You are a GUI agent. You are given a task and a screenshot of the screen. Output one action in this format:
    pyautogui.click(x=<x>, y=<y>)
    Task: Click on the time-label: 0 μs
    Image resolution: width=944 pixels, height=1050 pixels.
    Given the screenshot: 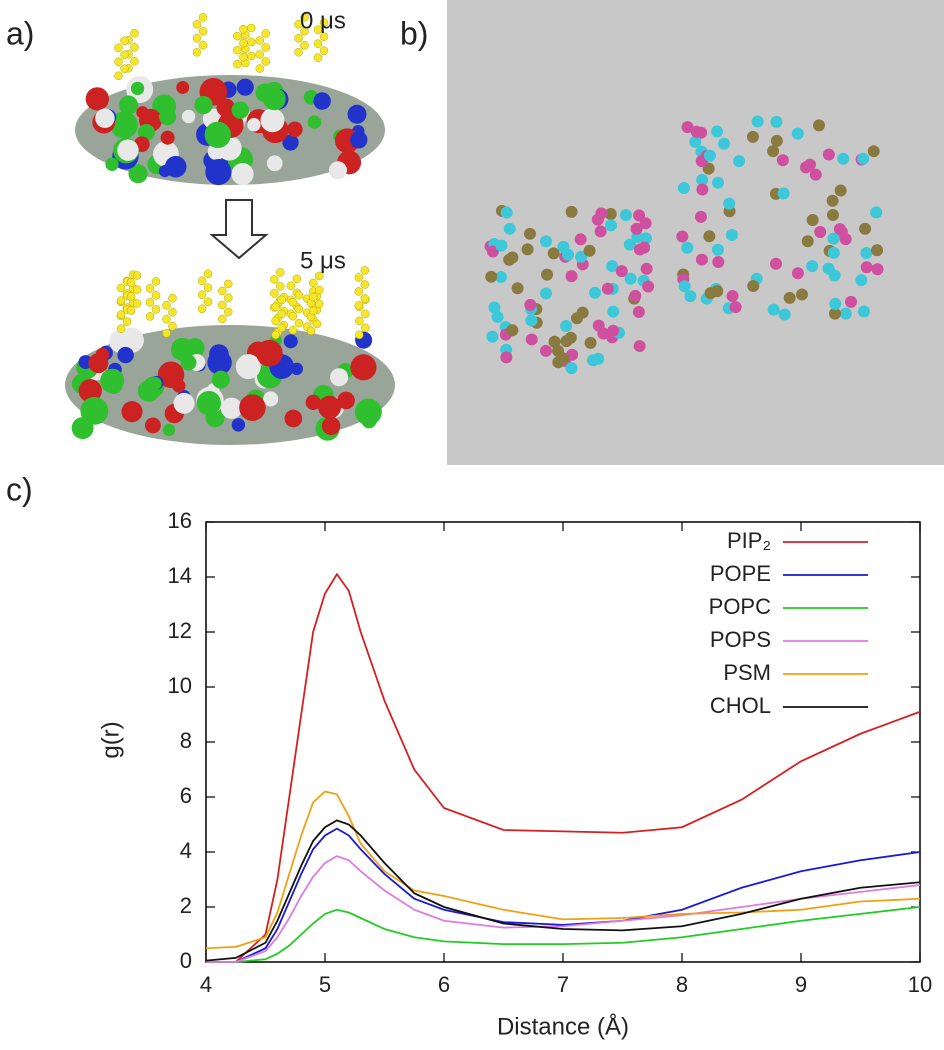 What is the action you would take?
    pyautogui.click(x=323, y=20)
    